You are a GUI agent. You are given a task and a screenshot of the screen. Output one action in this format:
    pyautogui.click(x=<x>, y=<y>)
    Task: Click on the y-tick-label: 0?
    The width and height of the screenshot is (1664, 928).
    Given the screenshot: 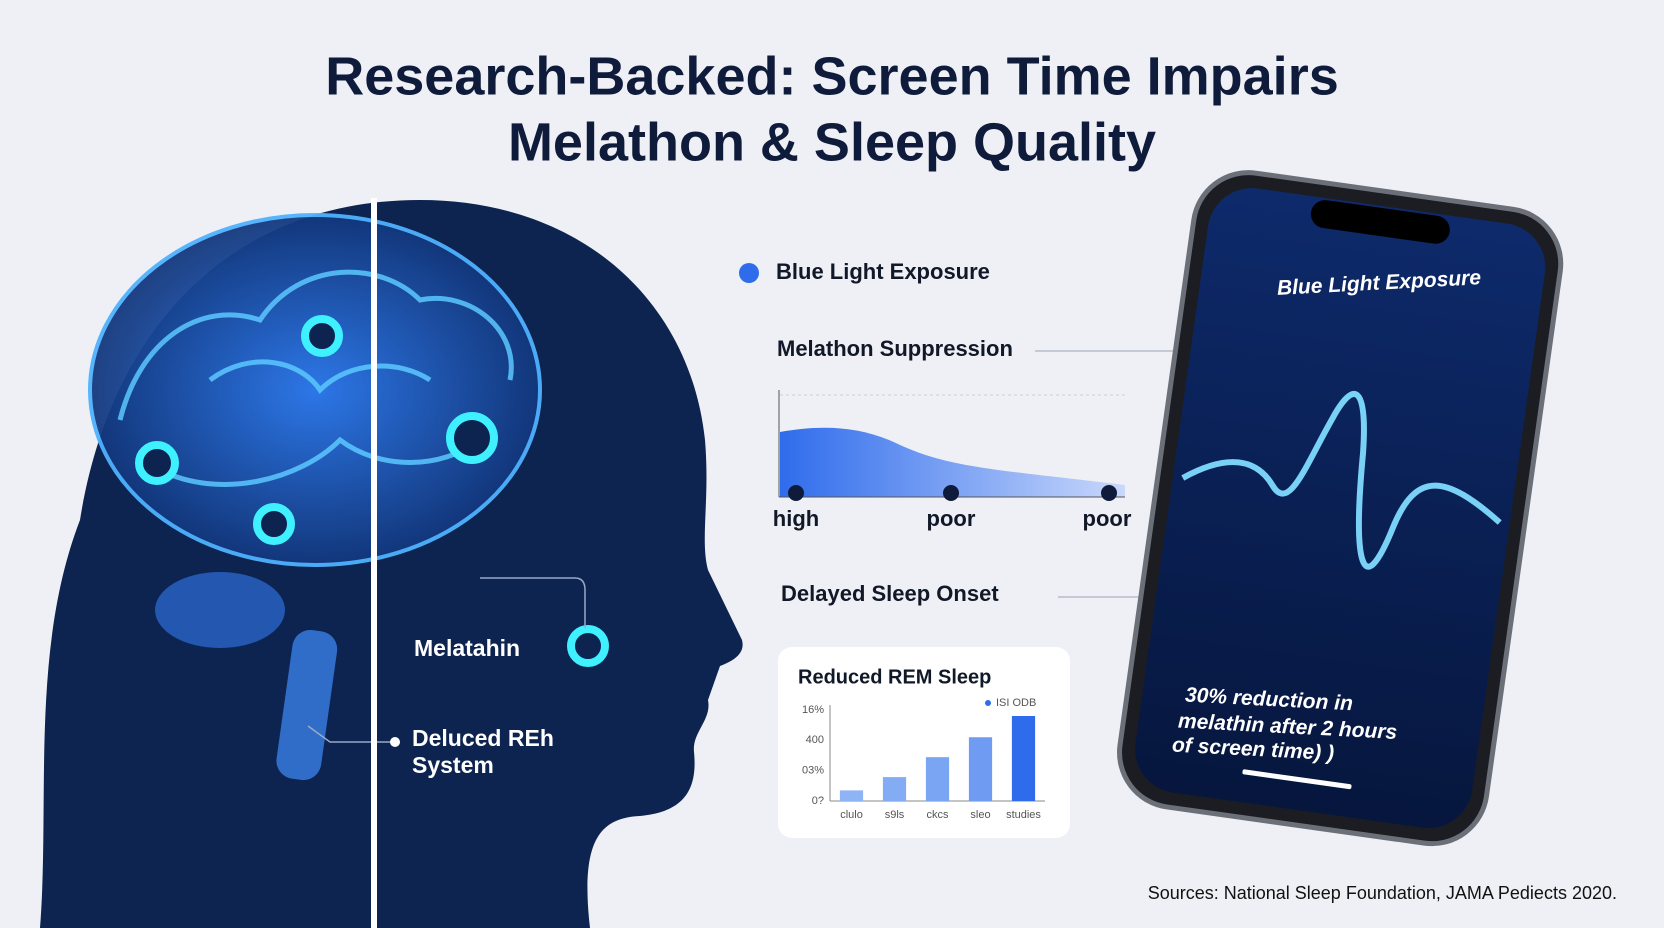 What is the action you would take?
    pyautogui.click(x=818, y=801)
    